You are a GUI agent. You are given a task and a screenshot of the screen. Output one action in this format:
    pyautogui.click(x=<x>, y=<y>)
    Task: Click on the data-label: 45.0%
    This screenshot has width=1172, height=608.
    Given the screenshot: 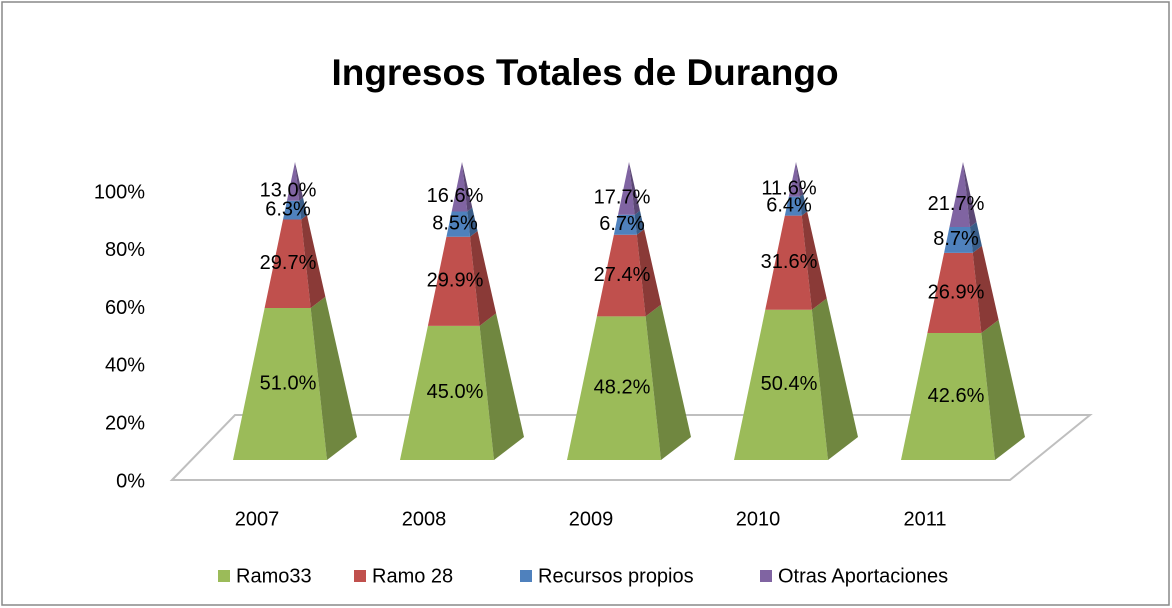 What is the action you would take?
    pyautogui.click(x=455, y=392)
    